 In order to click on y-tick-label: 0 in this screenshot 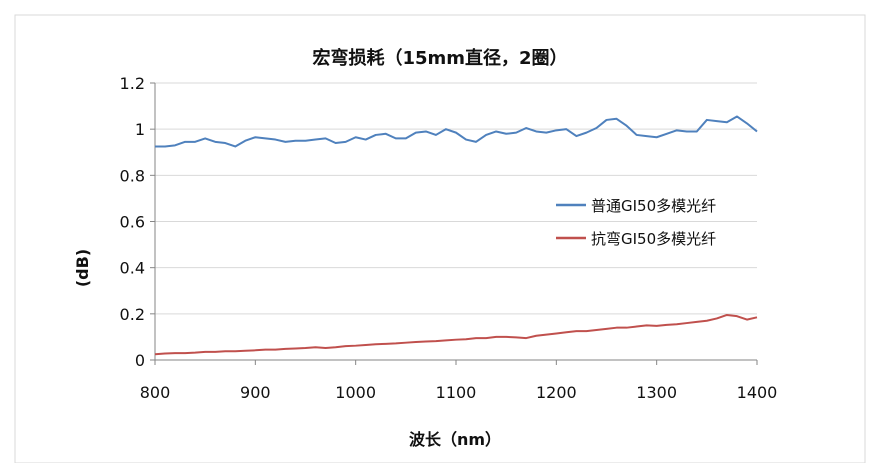, I will do `click(140, 360)`.